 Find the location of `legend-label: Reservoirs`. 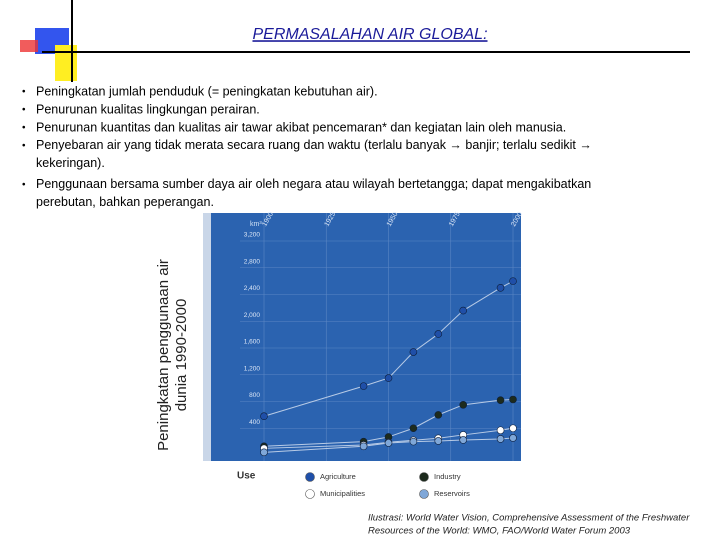

legend-label: Reservoirs is located at coordinates (452, 493).